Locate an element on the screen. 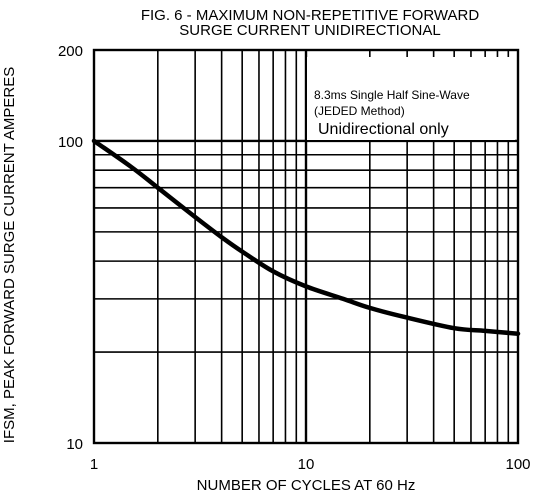  x-axis-label: NUMBER OF CYCLES AT 60 Hz is located at coordinates (306, 485).